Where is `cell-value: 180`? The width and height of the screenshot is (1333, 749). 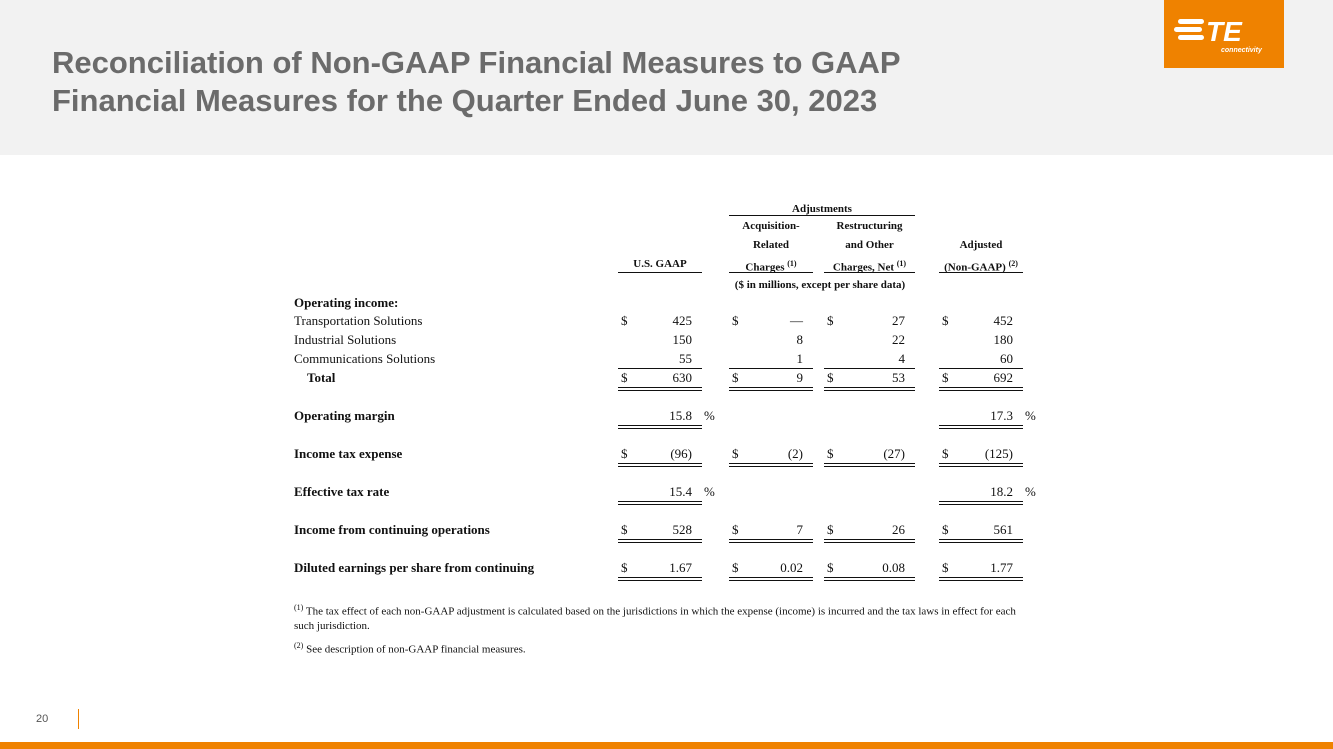 cell-value: 180 is located at coordinates (1003, 339).